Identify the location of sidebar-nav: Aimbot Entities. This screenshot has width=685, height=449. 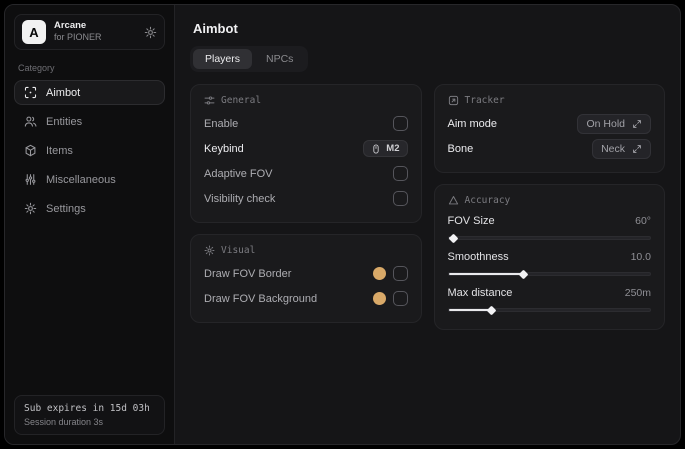
(89, 150).